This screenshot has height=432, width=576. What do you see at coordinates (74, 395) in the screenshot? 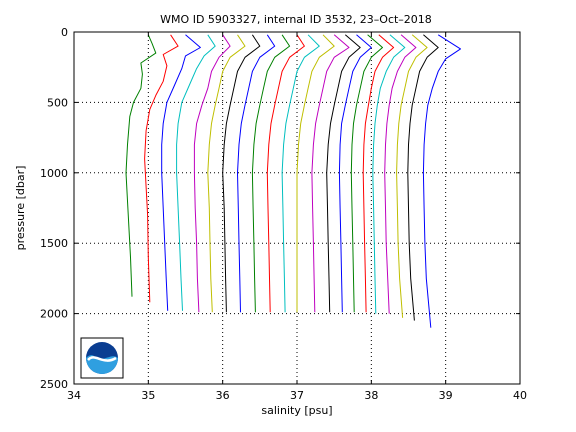
I see `x-tick-label: 34` at bounding box center [74, 395].